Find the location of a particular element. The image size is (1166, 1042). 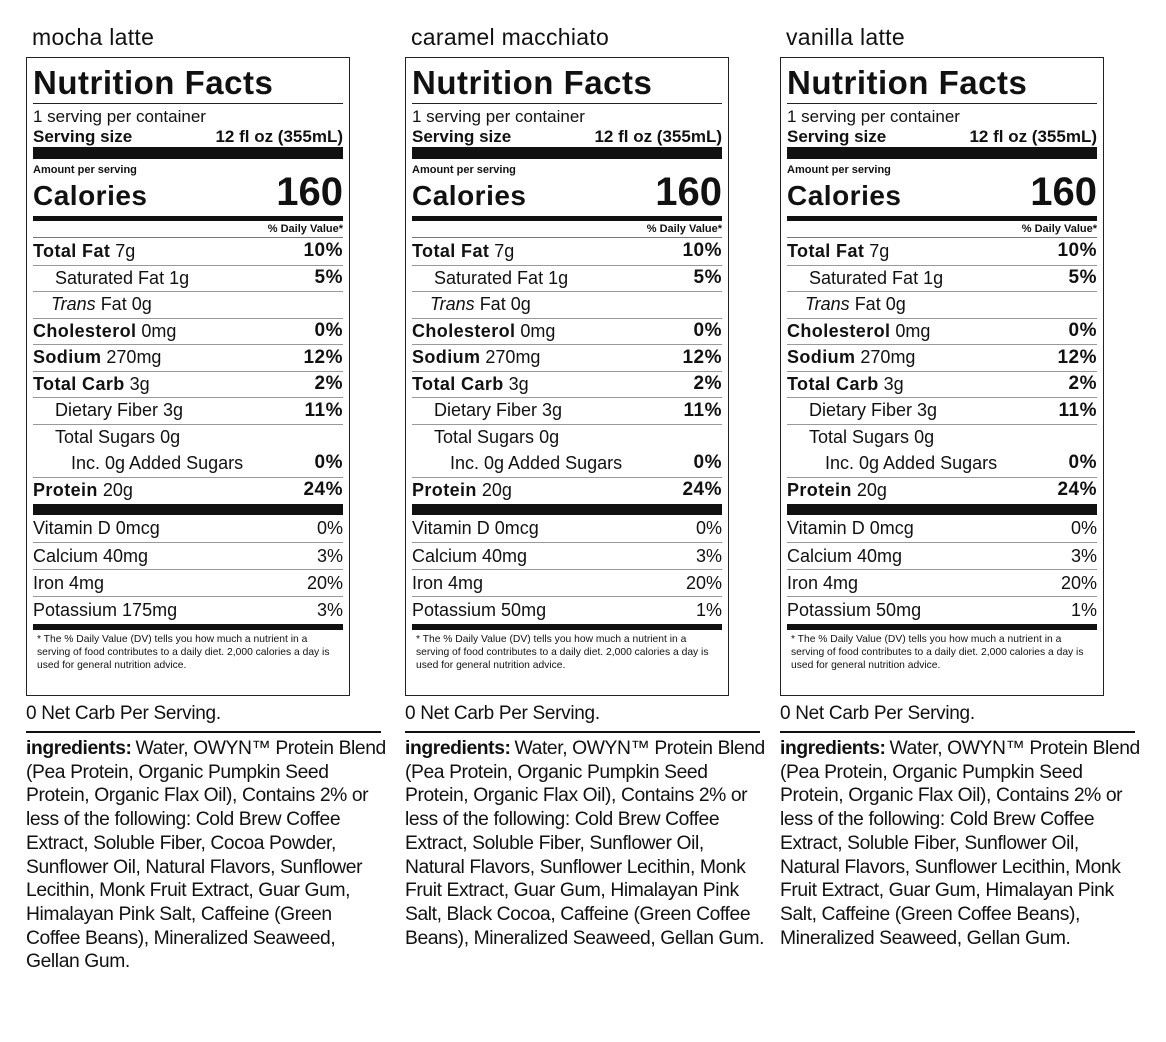

daily-value: 11% is located at coordinates (702, 410).